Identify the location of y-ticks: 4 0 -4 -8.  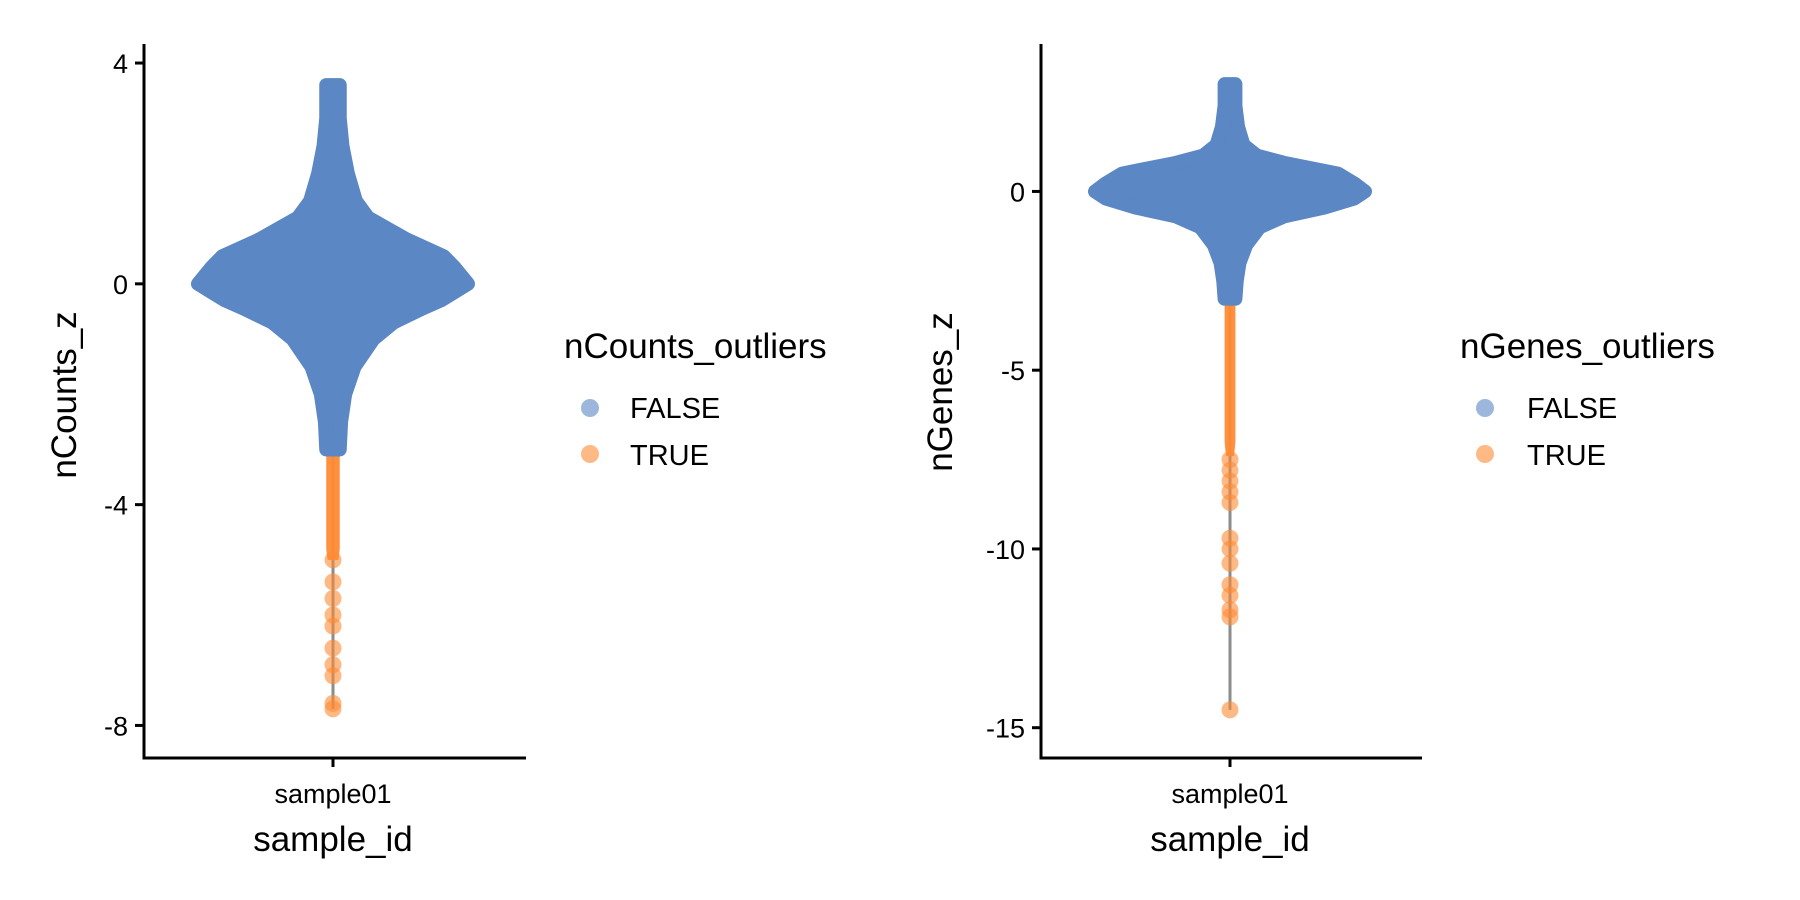
(124, 395).